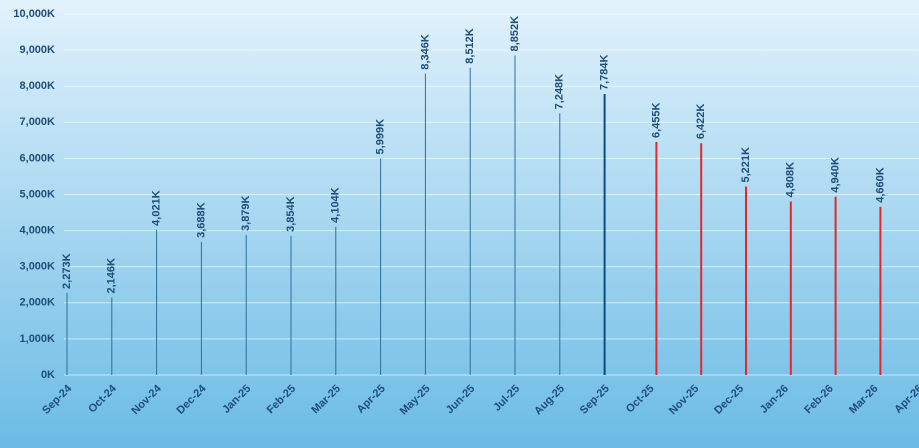 Image resolution: width=919 pixels, height=448 pixels. Describe the element at coordinates (425, 52) in the screenshot. I see `value-label: 8,346K` at that location.